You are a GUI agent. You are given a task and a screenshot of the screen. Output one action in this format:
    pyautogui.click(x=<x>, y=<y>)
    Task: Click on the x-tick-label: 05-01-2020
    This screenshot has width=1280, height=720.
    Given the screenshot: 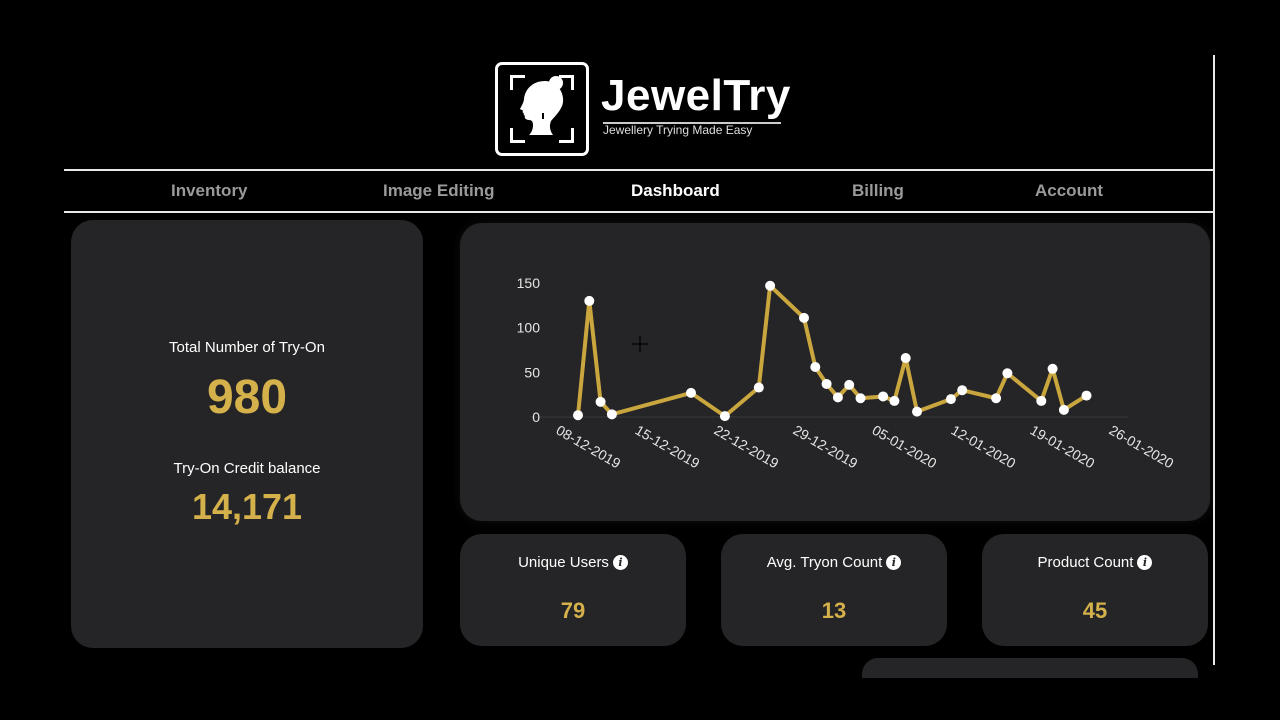 What is the action you would take?
    pyautogui.click(x=905, y=447)
    